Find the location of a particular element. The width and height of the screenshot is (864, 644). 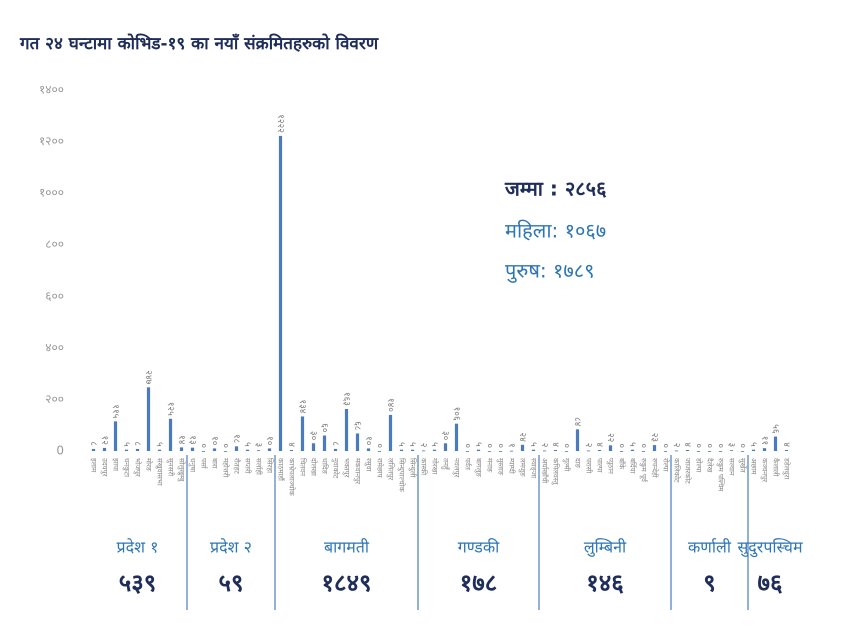

group-name: बागमती is located at coordinates (347, 547).